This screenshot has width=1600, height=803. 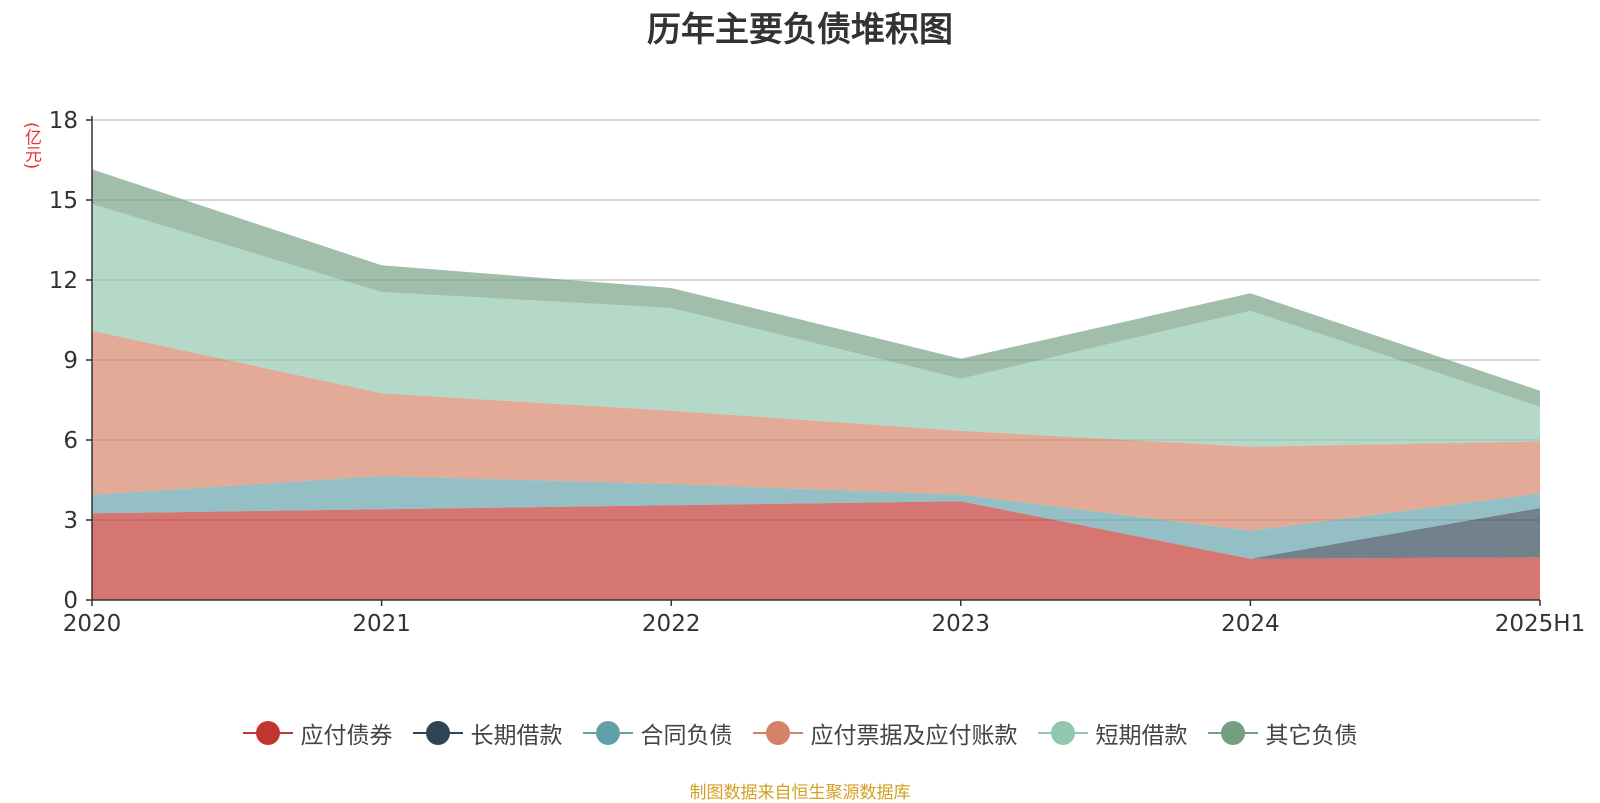 I want to click on x-tick-label: 2022, so click(x=671, y=624).